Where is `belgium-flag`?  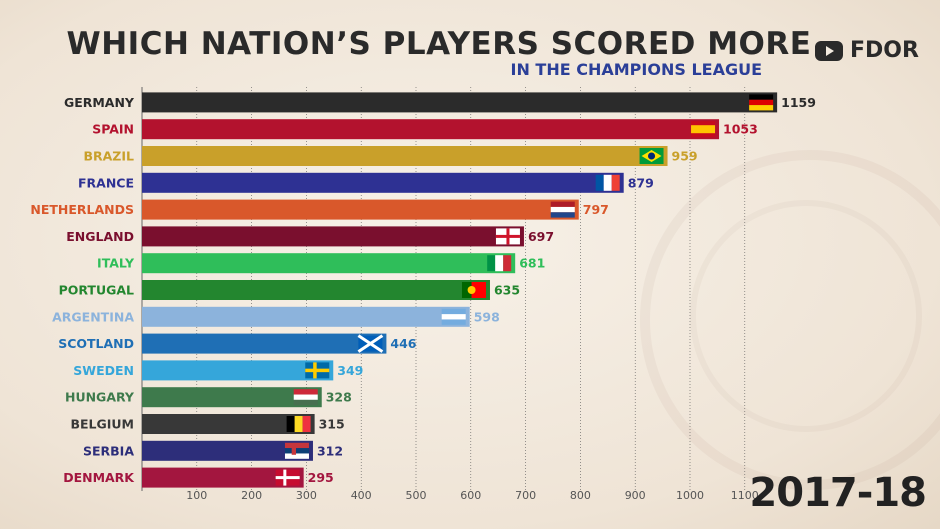
belgium-flag is located at coordinates (298, 424).